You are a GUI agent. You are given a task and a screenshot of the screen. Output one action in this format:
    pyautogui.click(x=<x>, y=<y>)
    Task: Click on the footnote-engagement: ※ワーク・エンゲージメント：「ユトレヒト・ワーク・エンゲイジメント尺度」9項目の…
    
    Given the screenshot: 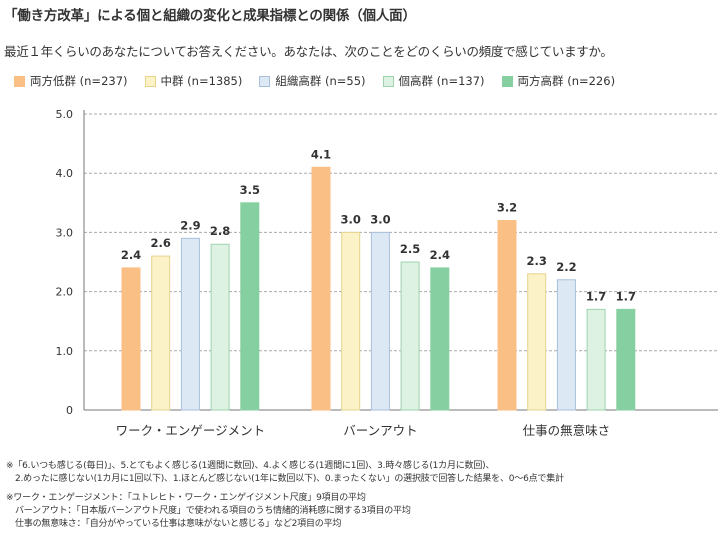 What is the action you would take?
    pyautogui.click(x=186, y=498)
    